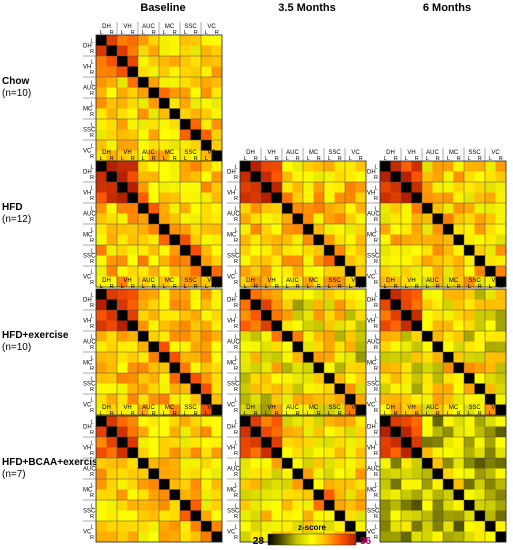 The image size is (513, 550). Describe the element at coordinates (371, 194) in the screenshot. I see `region-label: VH` at that location.